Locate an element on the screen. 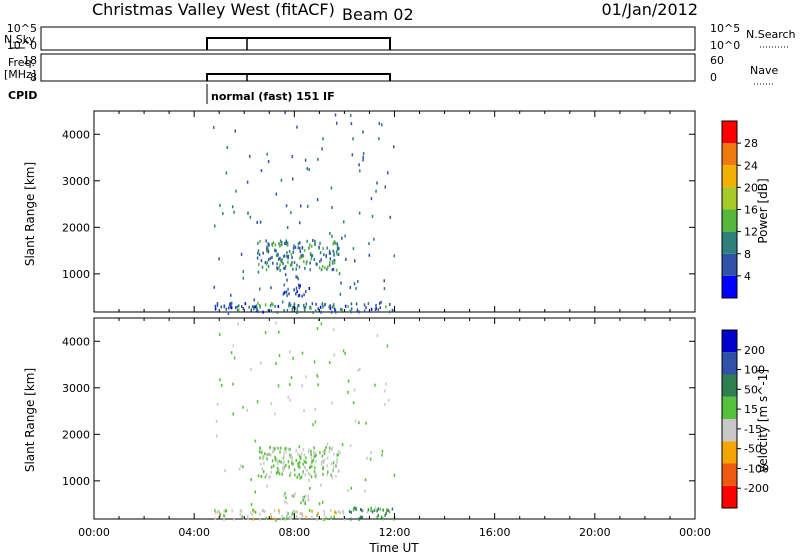 This screenshot has height=554, width=800. ytick-label: 3000 is located at coordinates (76, 388).